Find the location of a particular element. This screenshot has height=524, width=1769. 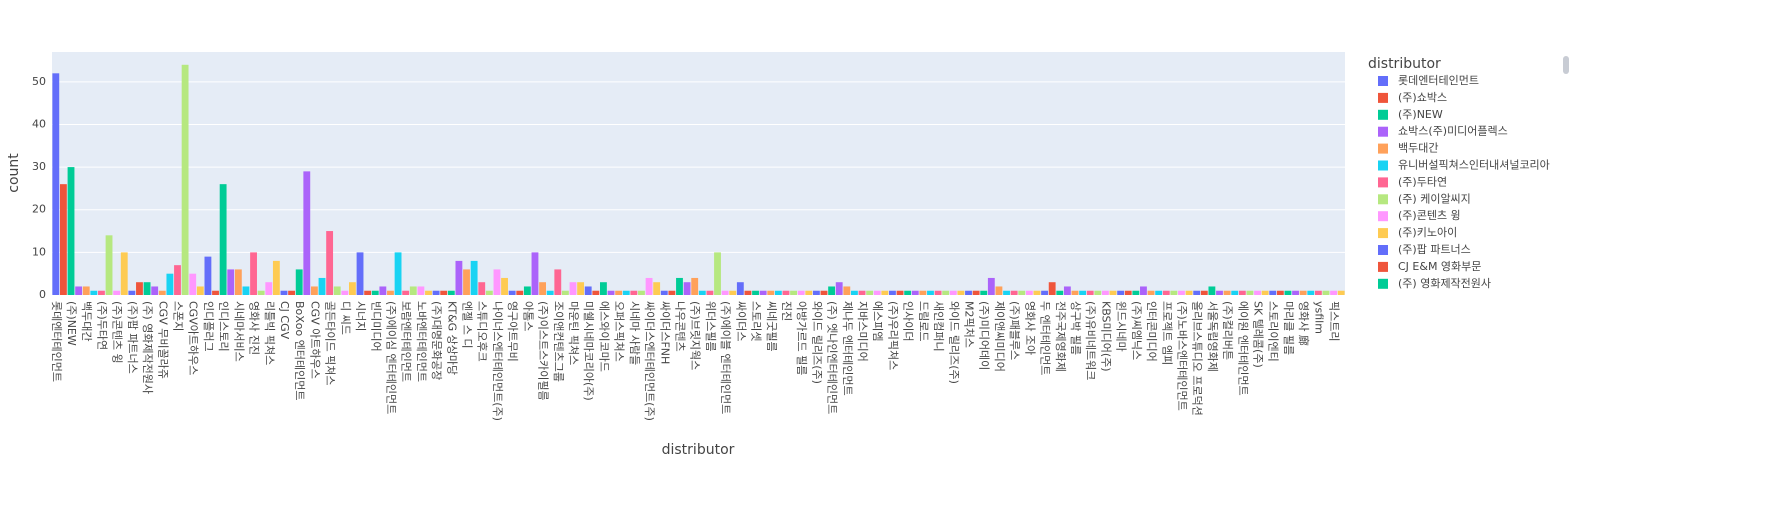

x-tick-label: 스폰지 is located at coordinates (177, 316).